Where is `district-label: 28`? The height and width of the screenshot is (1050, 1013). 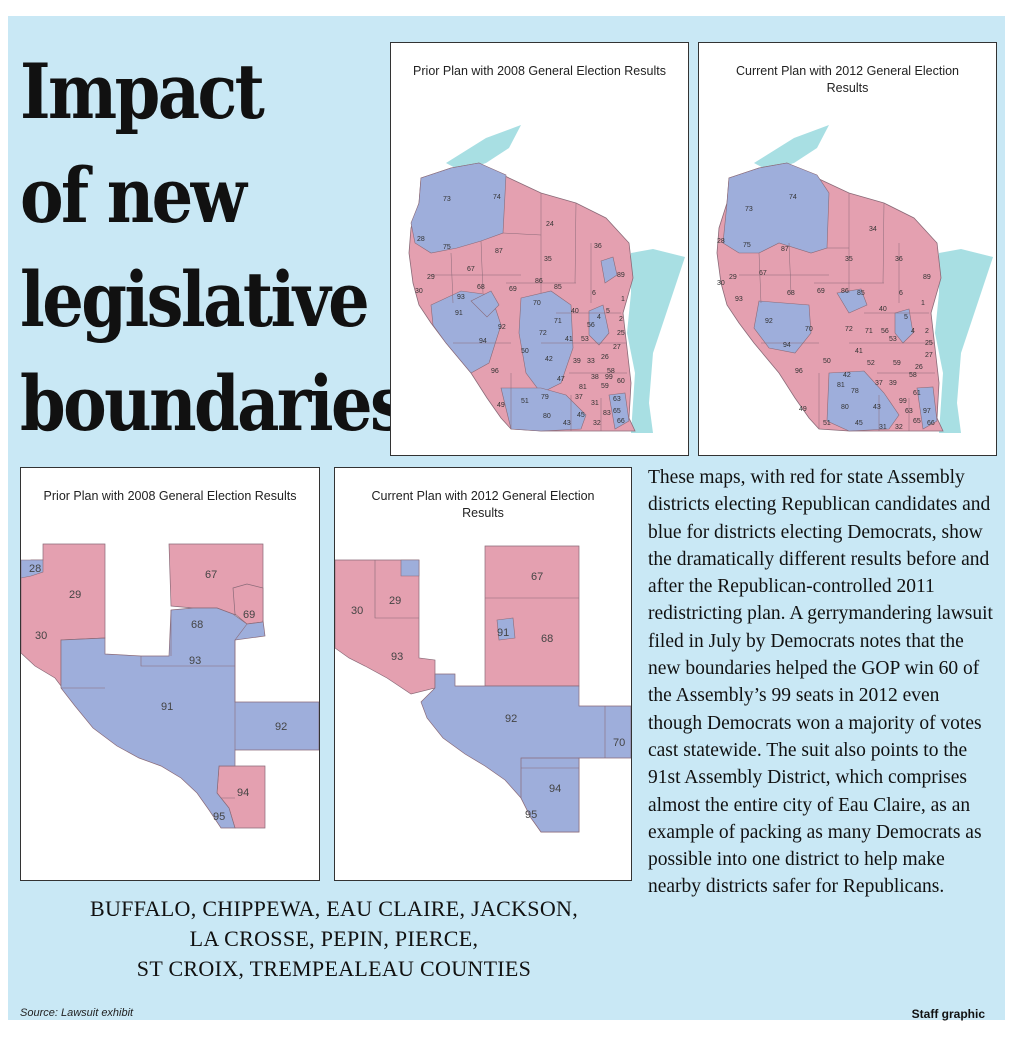 district-label: 28 is located at coordinates (35, 569).